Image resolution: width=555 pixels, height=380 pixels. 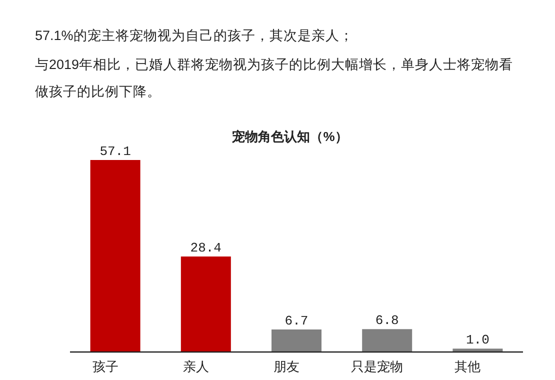 I want to click on annotation: 57.1%的宠主将宠物视为自己的孩子，其次是亲人；, so click(x=194, y=36).